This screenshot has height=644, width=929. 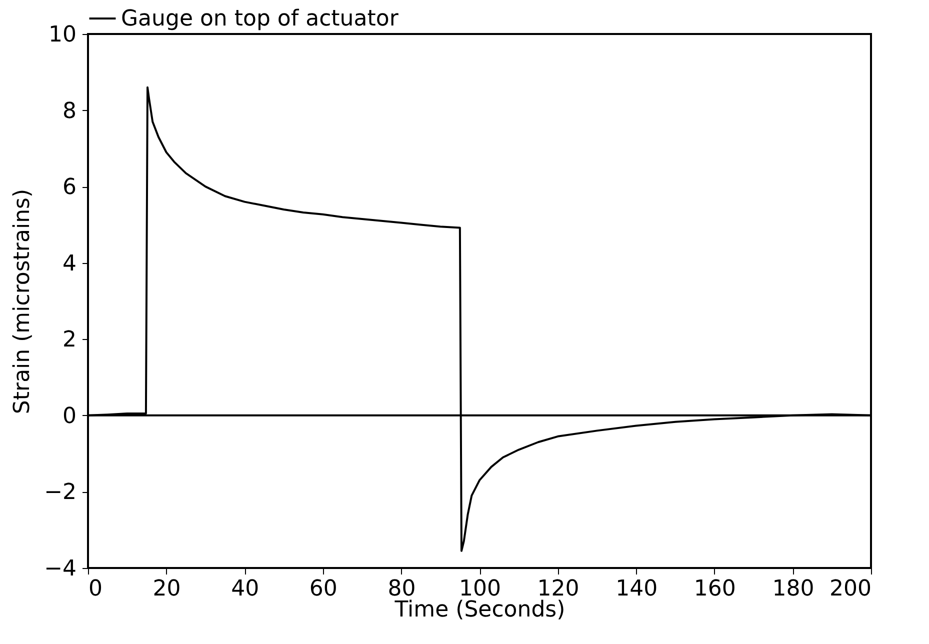 What do you see at coordinates (69, 416) in the screenshot?
I see `y-tick-label: 0` at bounding box center [69, 416].